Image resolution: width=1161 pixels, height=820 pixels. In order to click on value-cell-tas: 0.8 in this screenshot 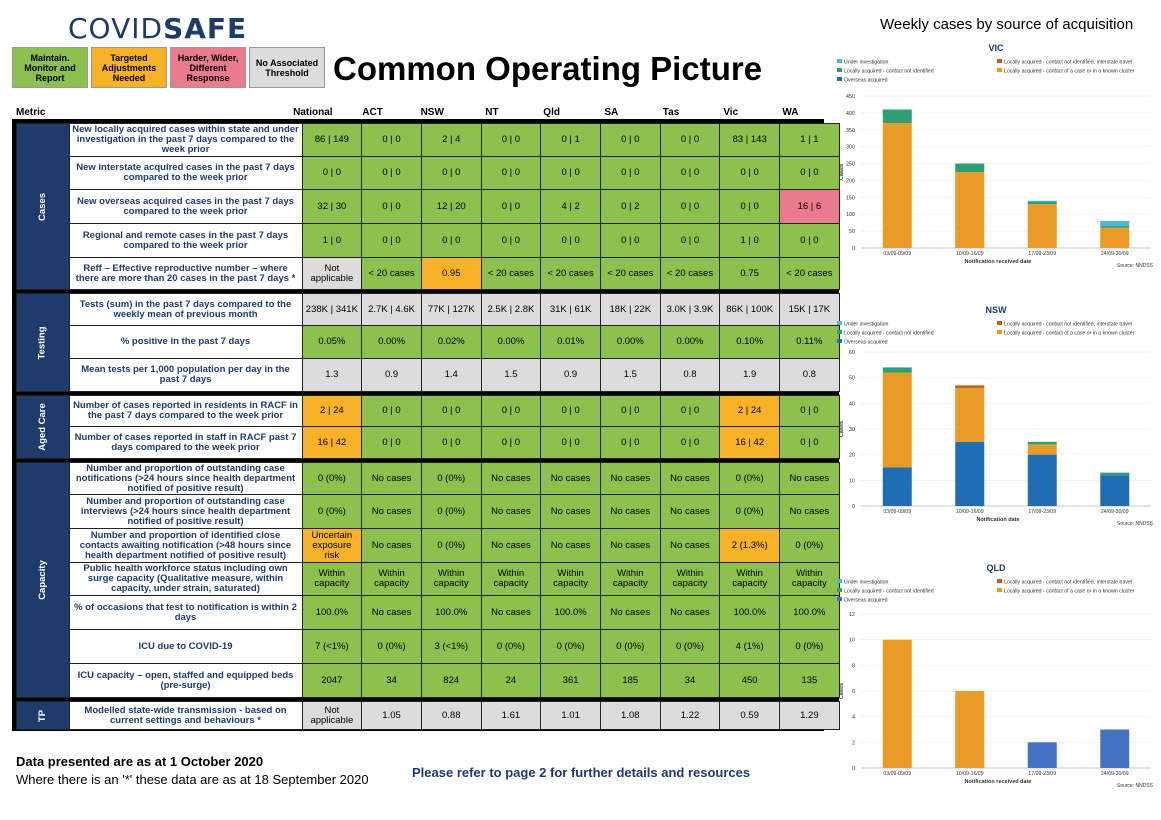, I will do `click(690, 375)`.